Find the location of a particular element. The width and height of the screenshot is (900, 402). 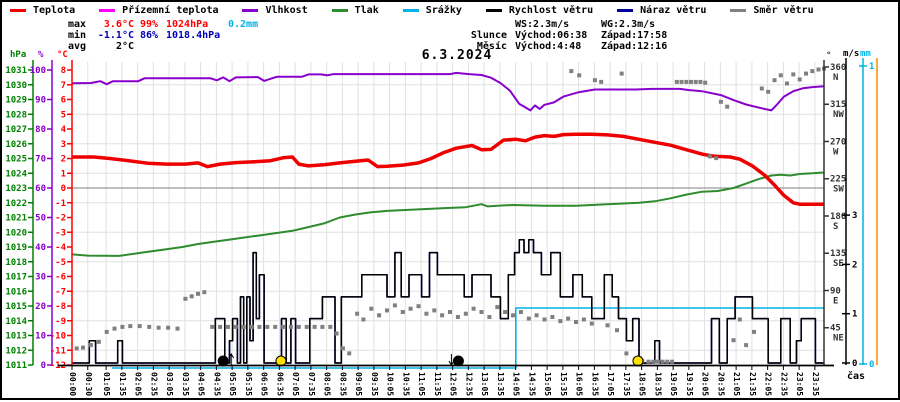

stats-rain-total: 0.2mm is located at coordinates (243, 24).